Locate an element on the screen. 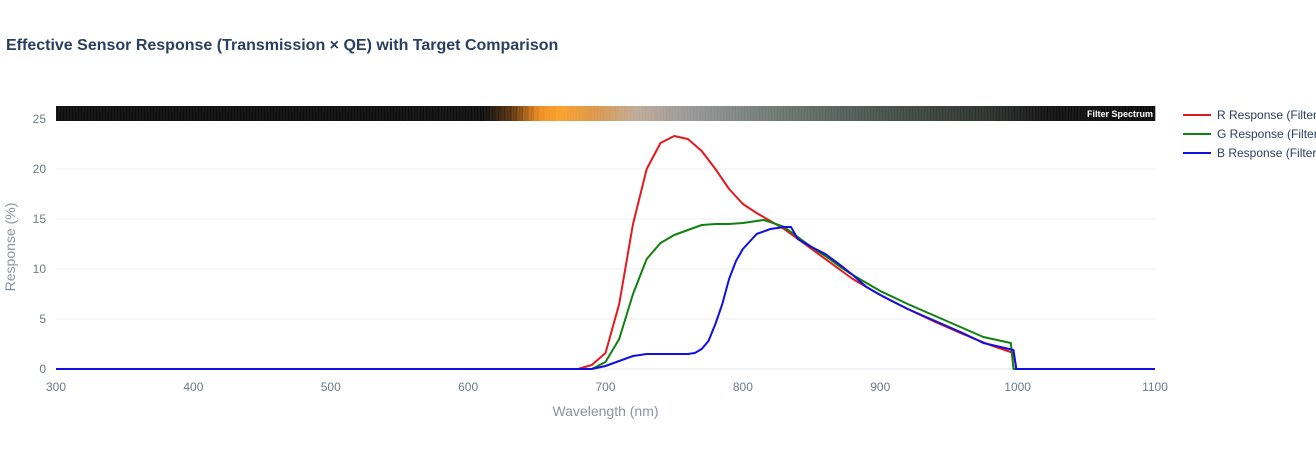 The height and width of the screenshot is (450, 1316). x-tick-label: 900 is located at coordinates (880, 387).